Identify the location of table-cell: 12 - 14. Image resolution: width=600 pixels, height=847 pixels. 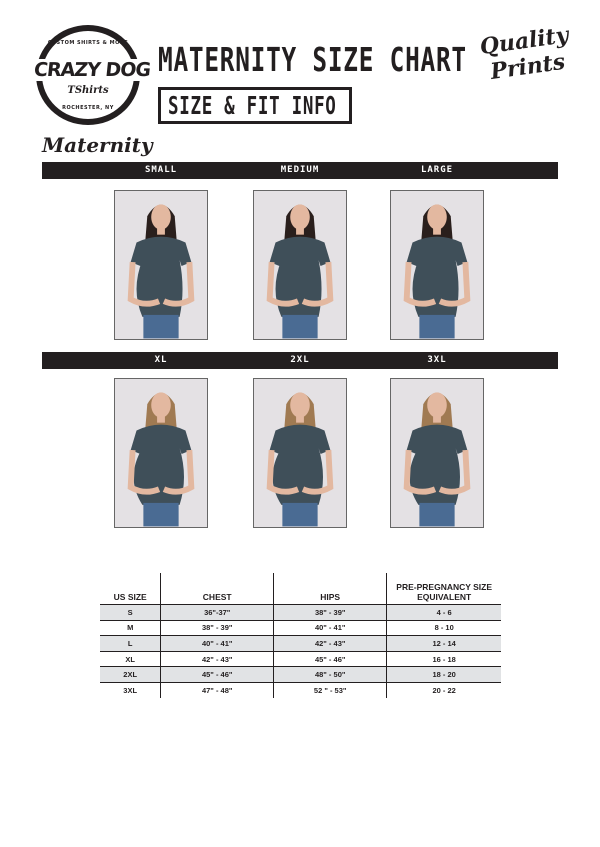
(443, 643).